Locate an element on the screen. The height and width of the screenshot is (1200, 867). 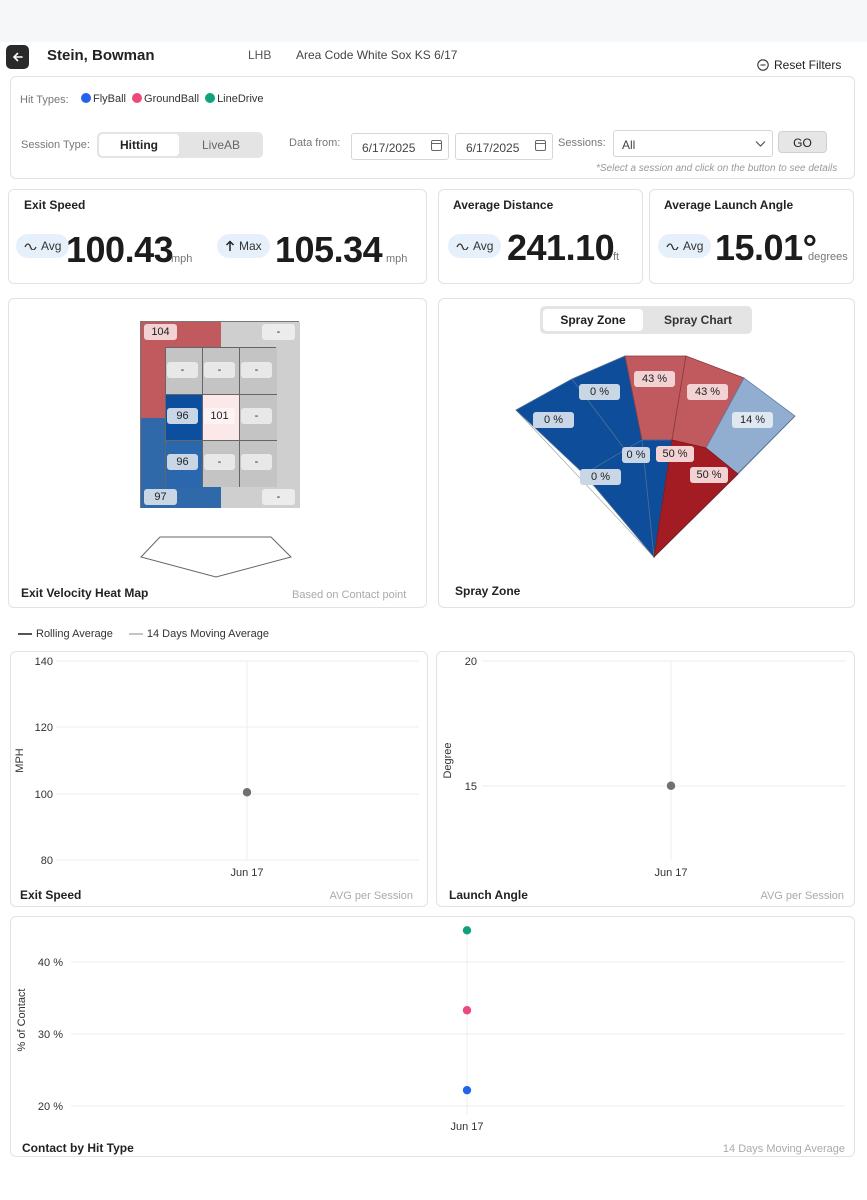
launch-angle-value: 15.01° is located at coordinates (766, 247).